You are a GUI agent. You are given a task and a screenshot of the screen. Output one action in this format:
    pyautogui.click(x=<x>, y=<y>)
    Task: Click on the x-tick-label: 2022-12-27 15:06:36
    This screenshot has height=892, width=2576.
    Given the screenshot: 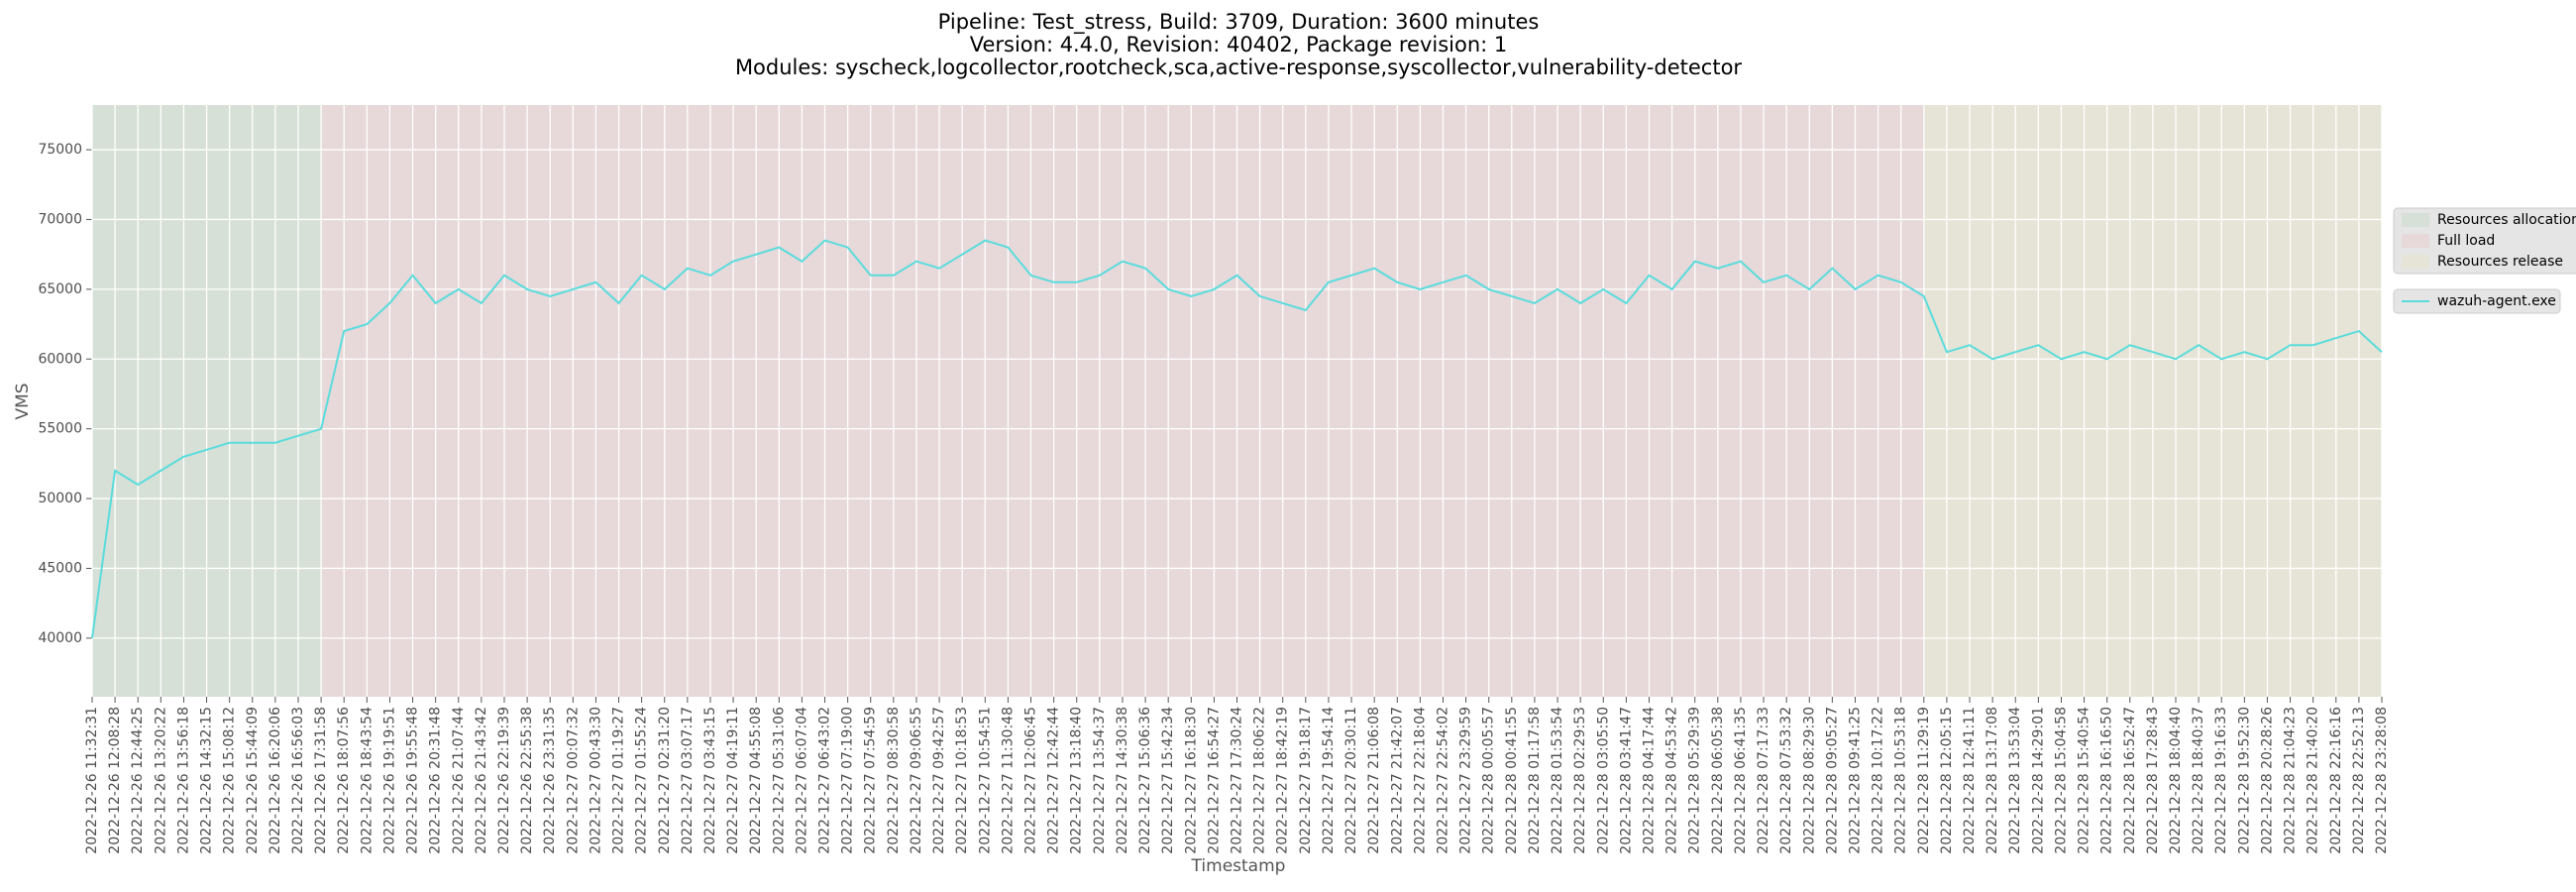 What is the action you would take?
    pyautogui.click(x=1145, y=780)
    